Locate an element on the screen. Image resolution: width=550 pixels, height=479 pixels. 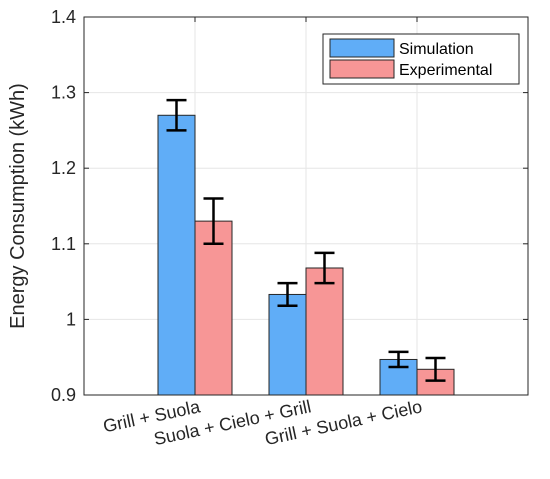
legend-label: Simulation is located at coordinates (436, 49).